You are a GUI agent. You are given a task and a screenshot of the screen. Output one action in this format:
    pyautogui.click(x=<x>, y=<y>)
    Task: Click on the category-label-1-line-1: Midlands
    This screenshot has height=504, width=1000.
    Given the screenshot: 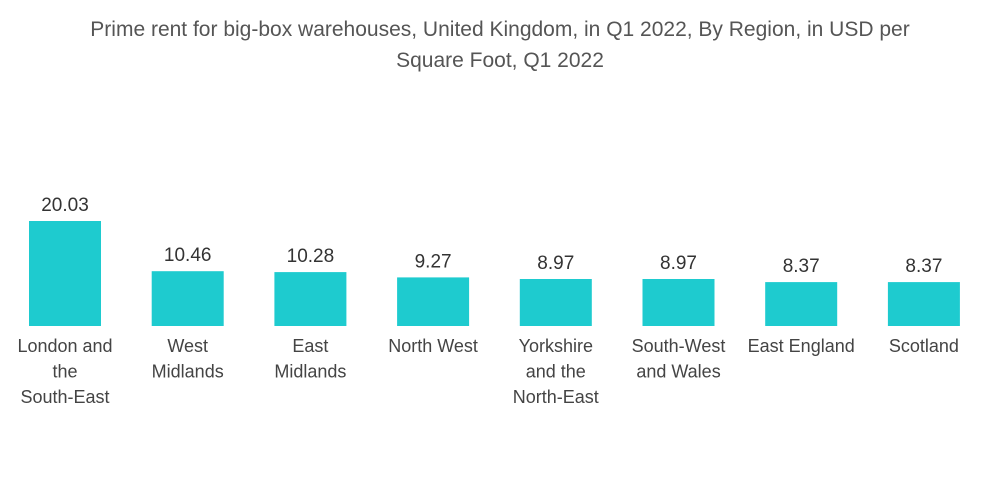 What is the action you would take?
    pyautogui.click(x=188, y=372)
    